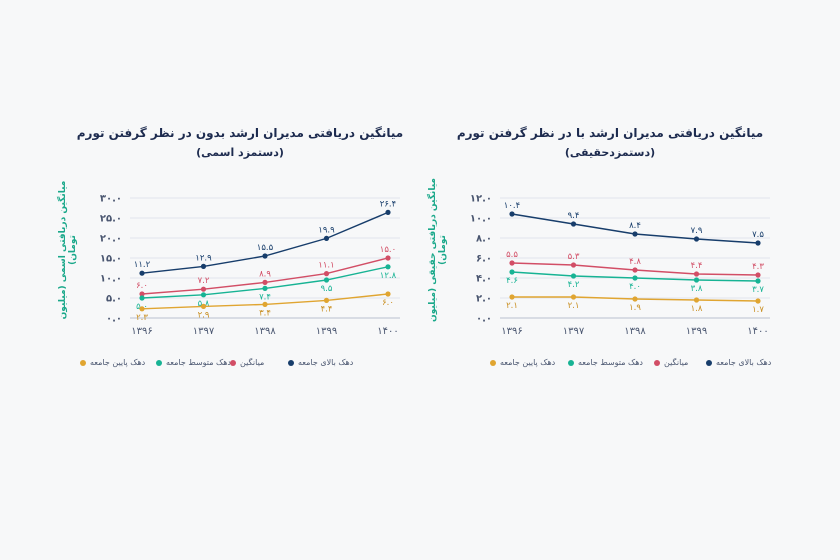  What do you see at coordinates (204, 281) in the screenshot?
I see `data-label-average: ۷.۲` at bounding box center [204, 281].